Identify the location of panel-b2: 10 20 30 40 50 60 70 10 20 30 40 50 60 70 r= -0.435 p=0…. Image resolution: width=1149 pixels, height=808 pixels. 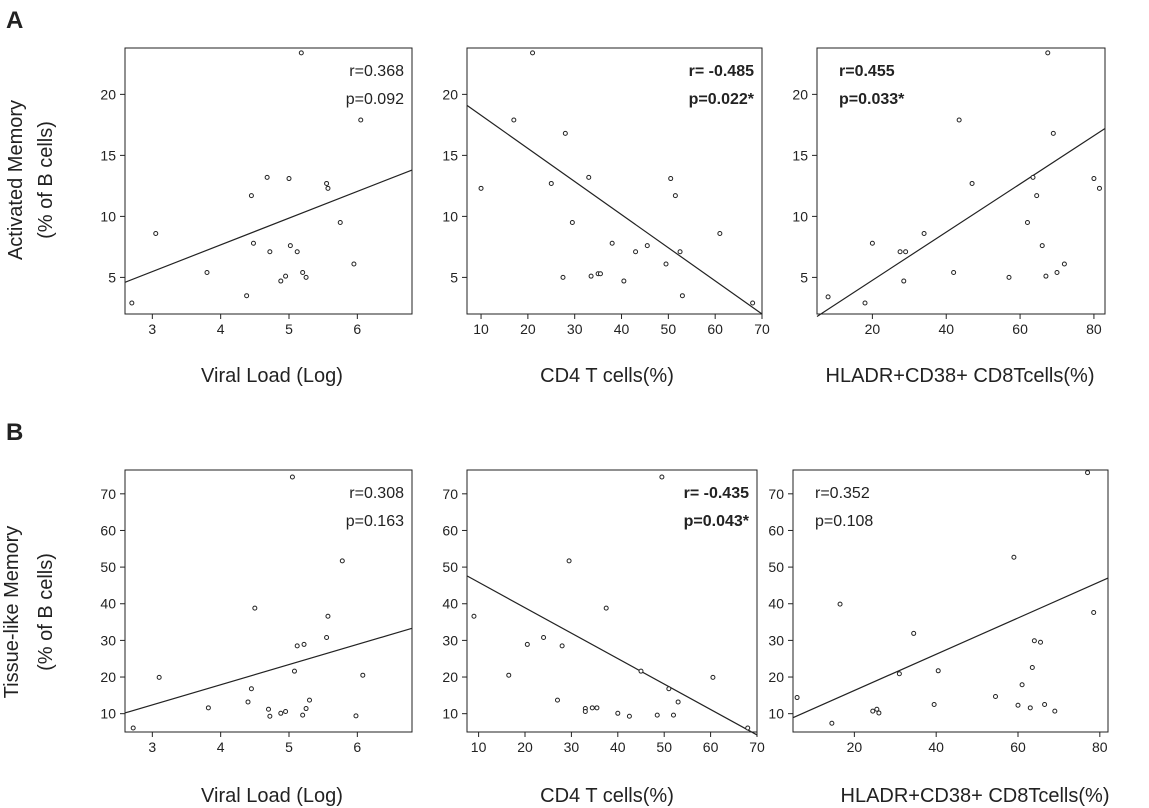
(603, 638).